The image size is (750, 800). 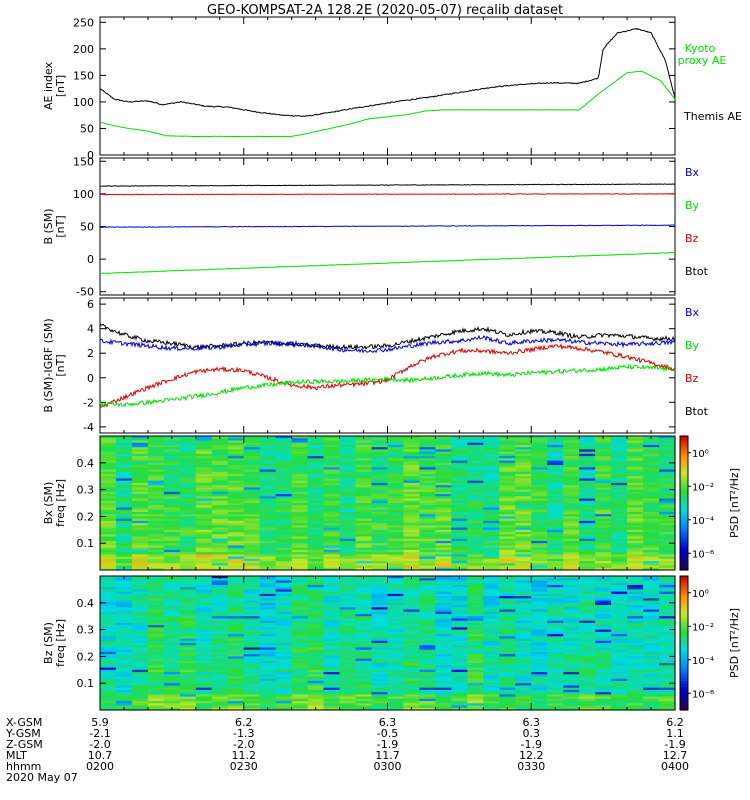 What do you see at coordinates (83, 22) in the screenshot?
I see `ytick-label: 250` at bounding box center [83, 22].